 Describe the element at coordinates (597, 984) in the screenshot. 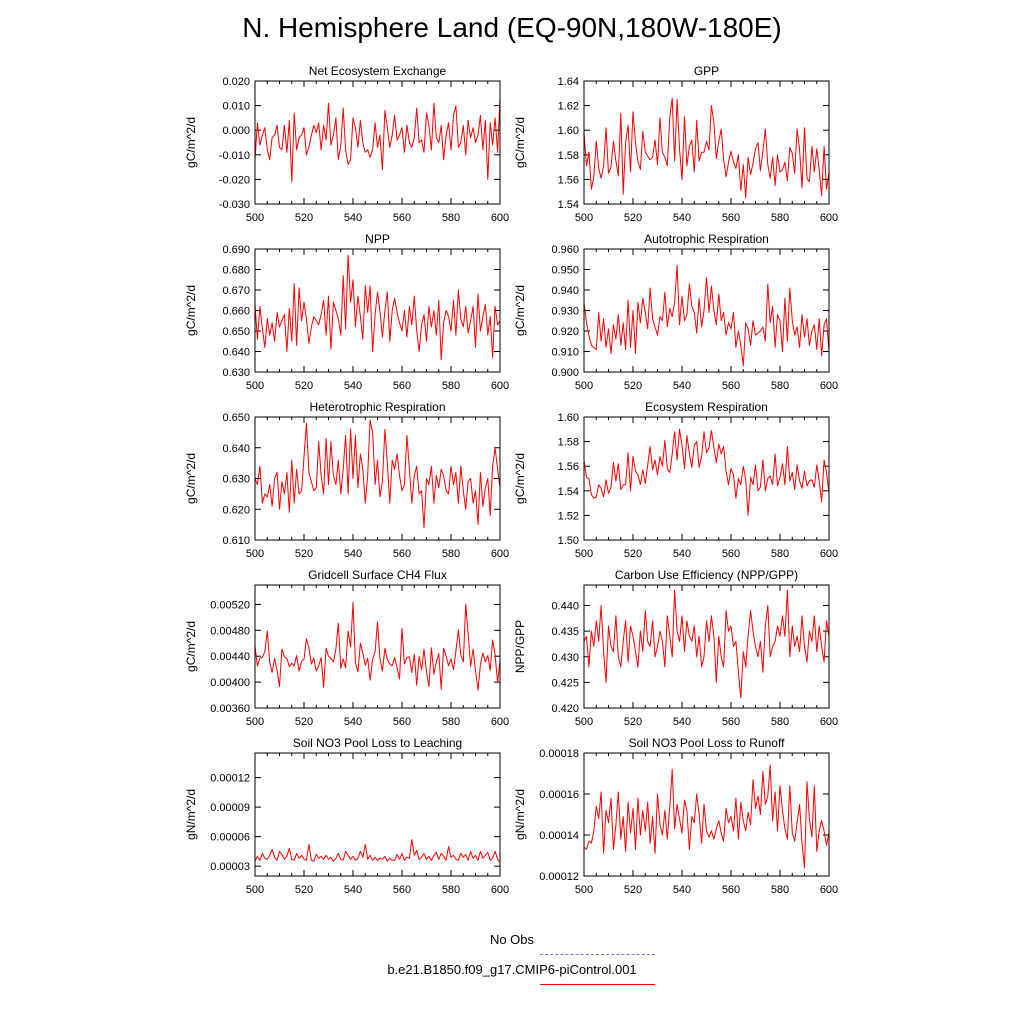

I see `legend-line-model-run` at that location.